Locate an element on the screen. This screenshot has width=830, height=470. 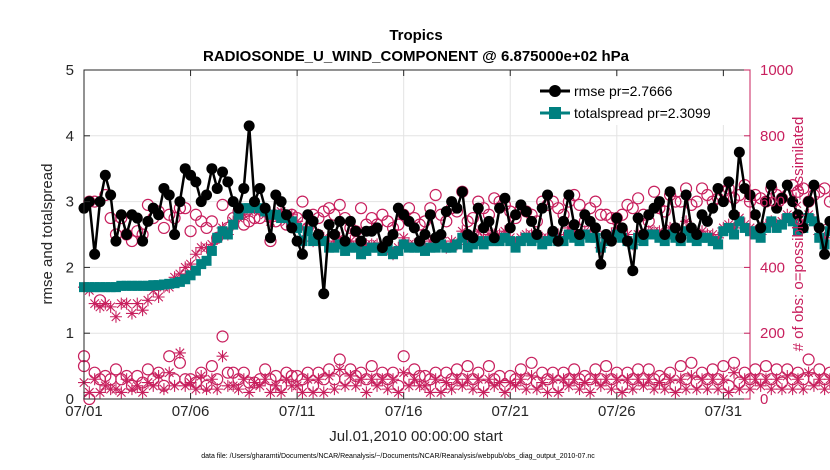
y-right-tick-label: 200 is located at coordinates (772, 333).